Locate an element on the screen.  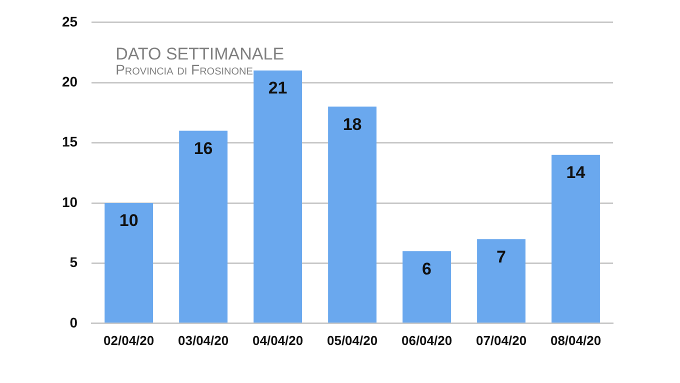
data-label: 10 is located at coordinates (128, 220).